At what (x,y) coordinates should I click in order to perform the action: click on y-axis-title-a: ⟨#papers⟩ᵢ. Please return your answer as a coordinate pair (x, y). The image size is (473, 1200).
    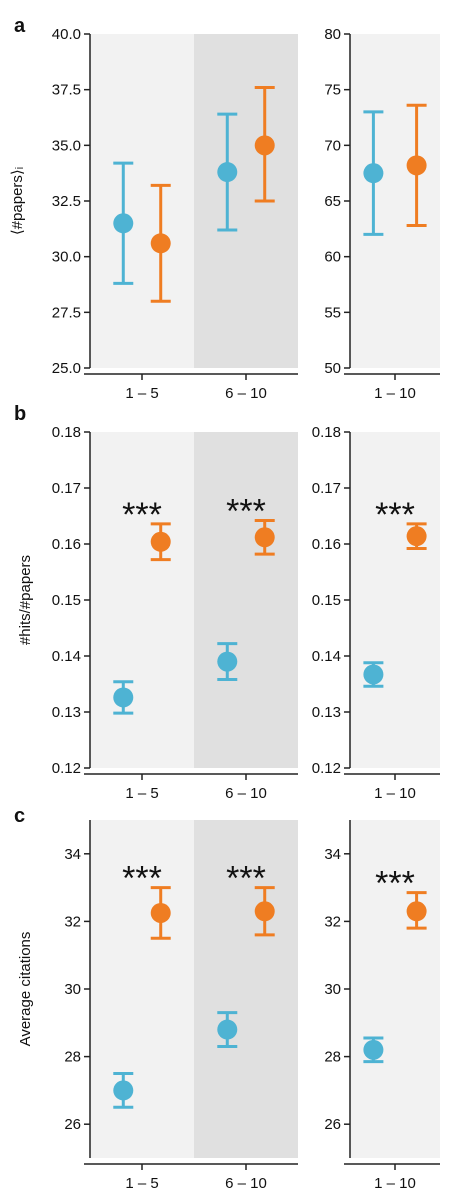
    Looking at the image, I should click on (17, 201).